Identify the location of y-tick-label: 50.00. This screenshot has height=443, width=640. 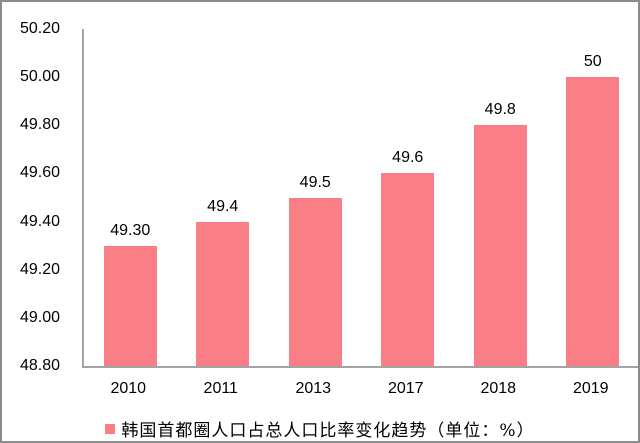
(39, 77).